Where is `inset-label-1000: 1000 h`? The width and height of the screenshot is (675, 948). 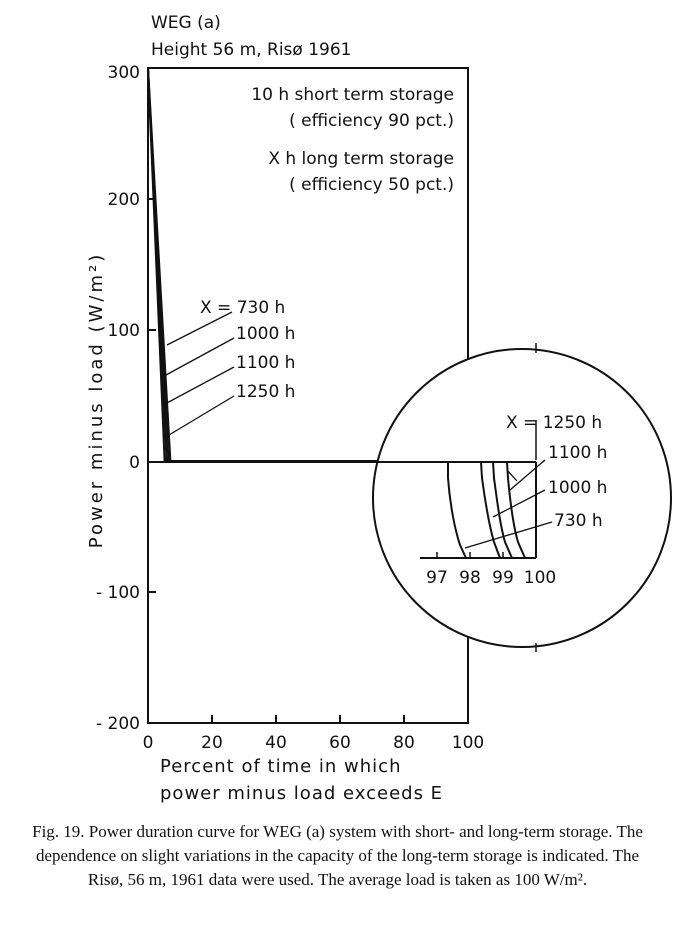 inset-label-1000: 1000 h is located at coordinates (577, 488).